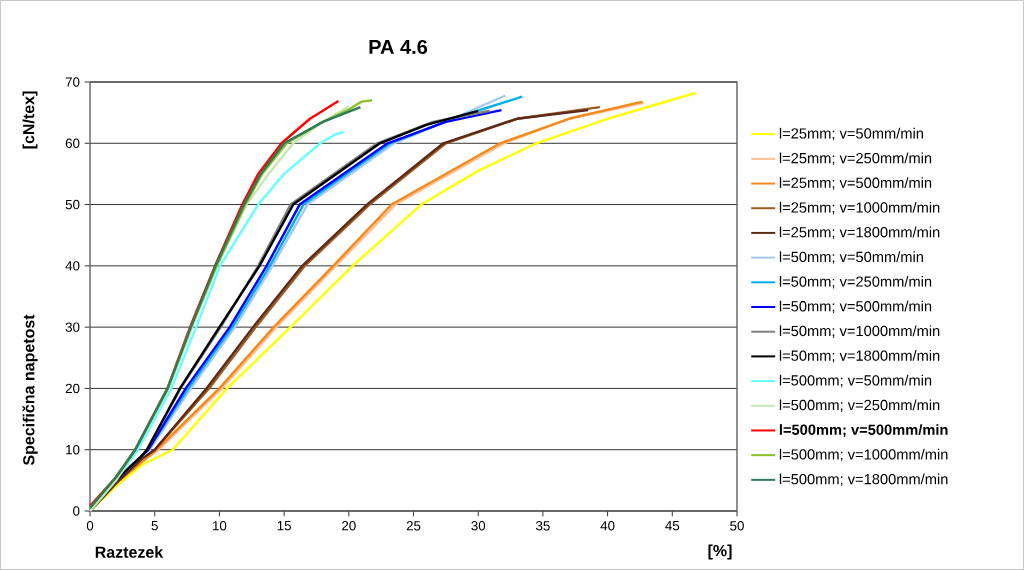 The width and height of the screenshot is (1024, 570). I want to click on x-tick-label: 15, so click(284, 526).